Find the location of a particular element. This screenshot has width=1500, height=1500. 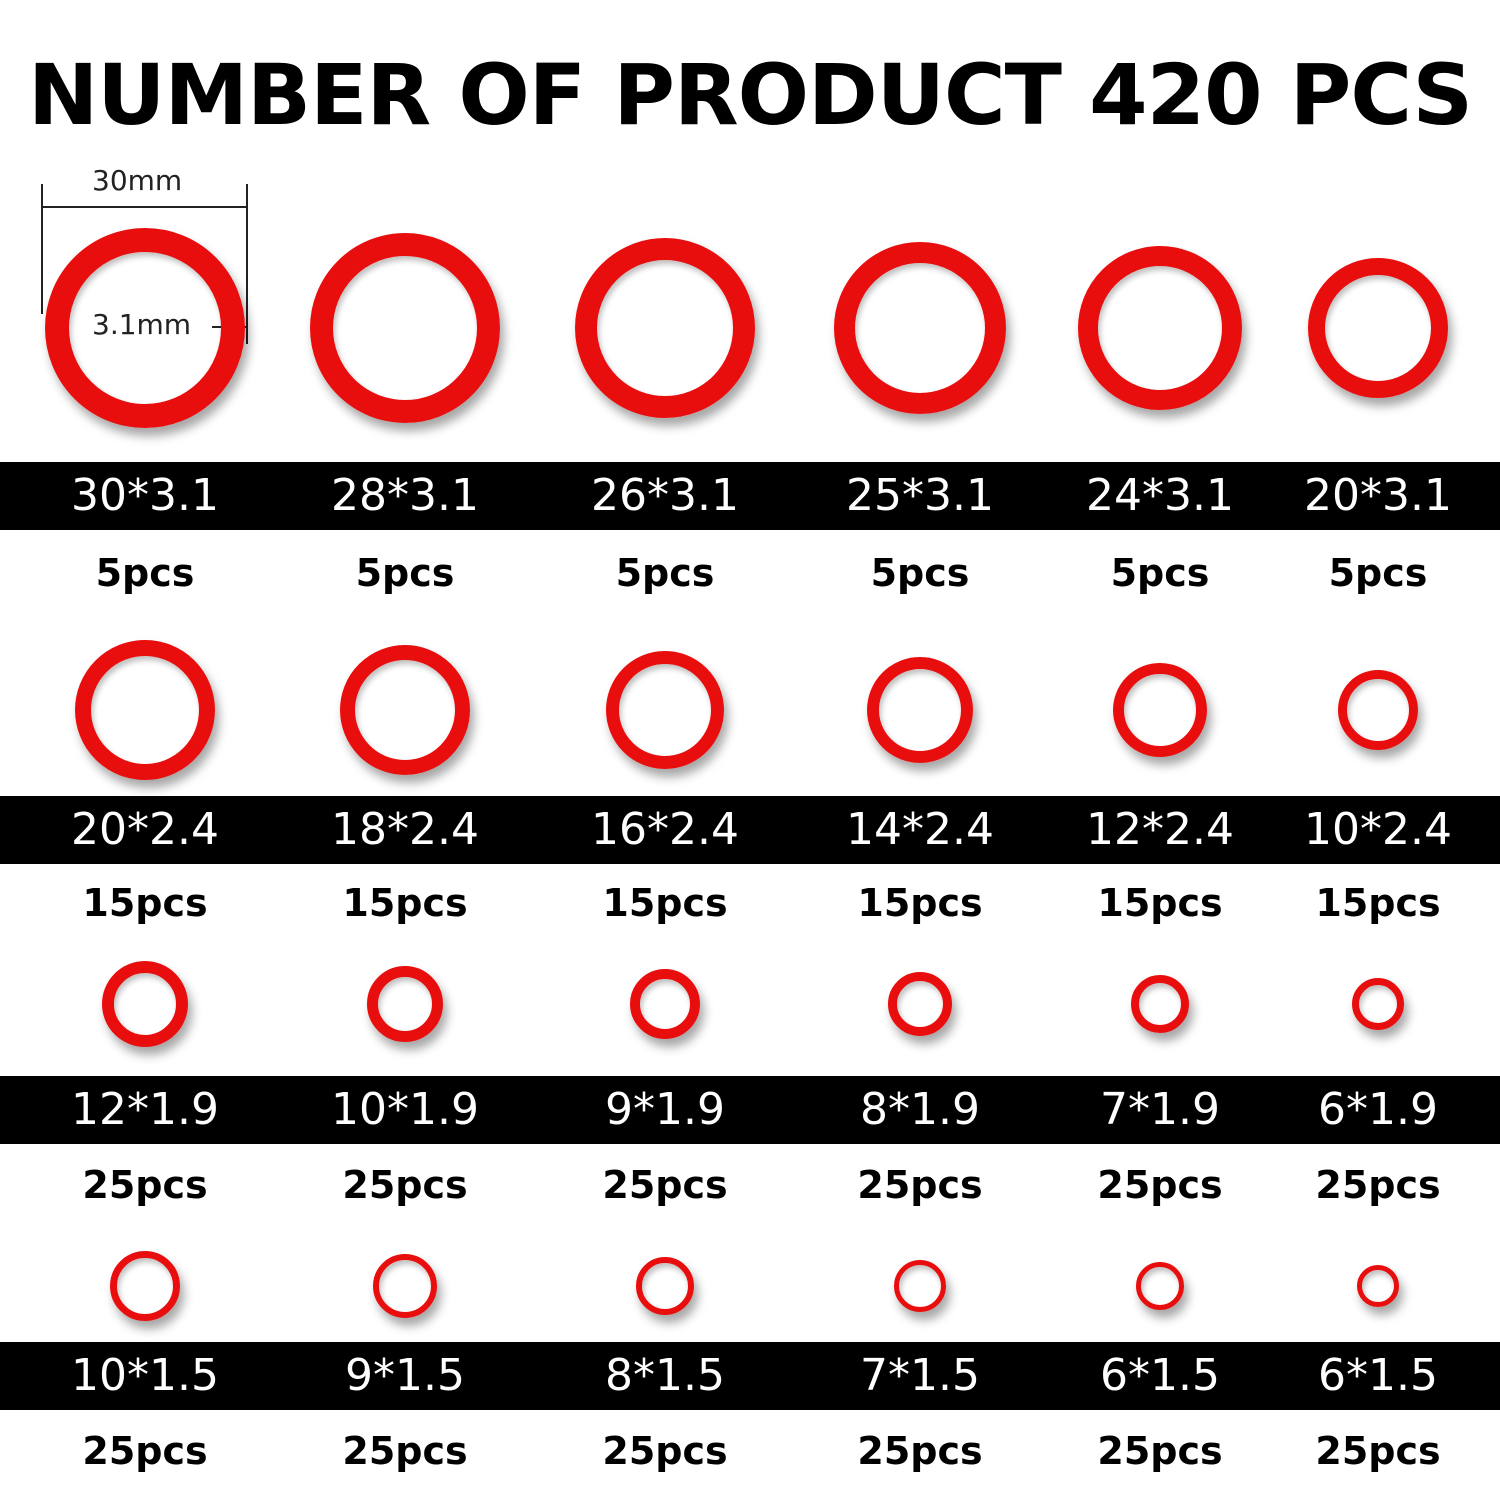

size-label: 10*2.4 is located at coordinates (1378, 829).